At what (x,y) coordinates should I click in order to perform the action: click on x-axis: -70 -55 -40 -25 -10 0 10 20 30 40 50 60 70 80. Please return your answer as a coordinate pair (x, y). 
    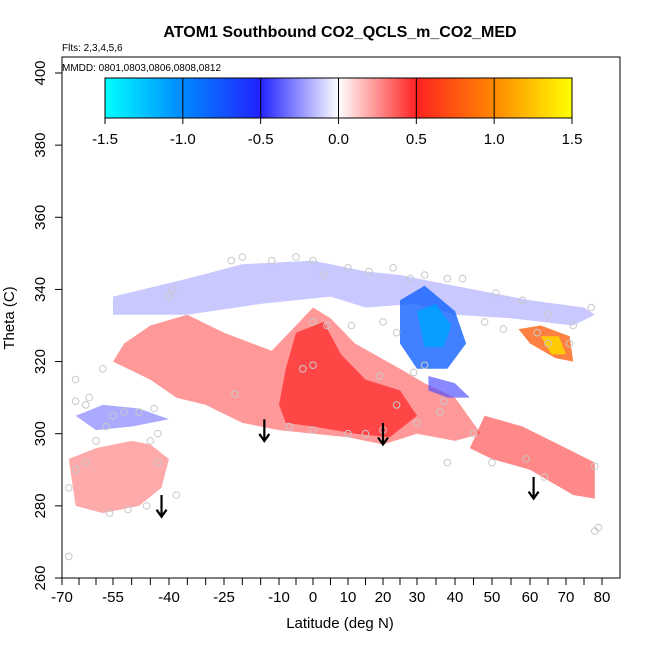
    Looking at the image, I should click on (330, 592).